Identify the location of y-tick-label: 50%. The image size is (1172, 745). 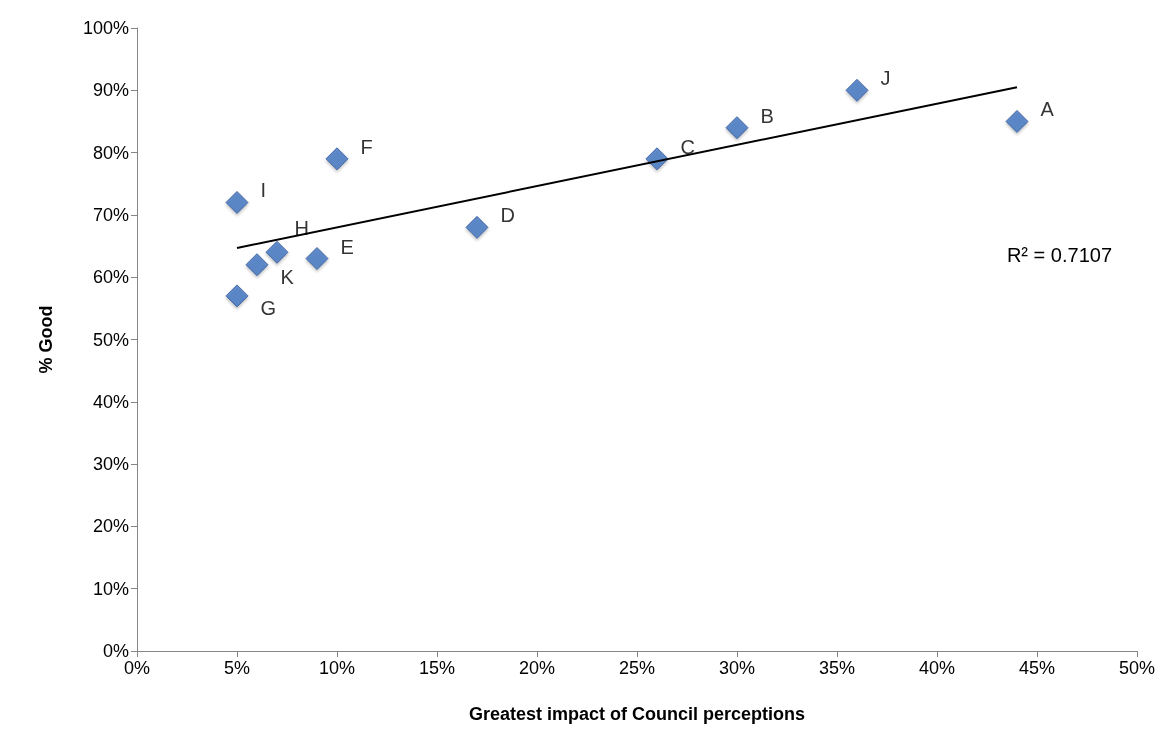
(110, 339).